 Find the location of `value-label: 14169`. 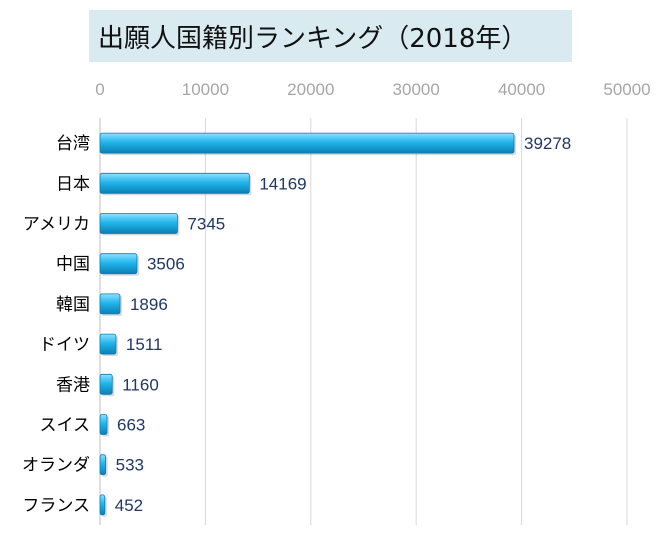

value-label: 14169 is located at coordinates (282, 183).